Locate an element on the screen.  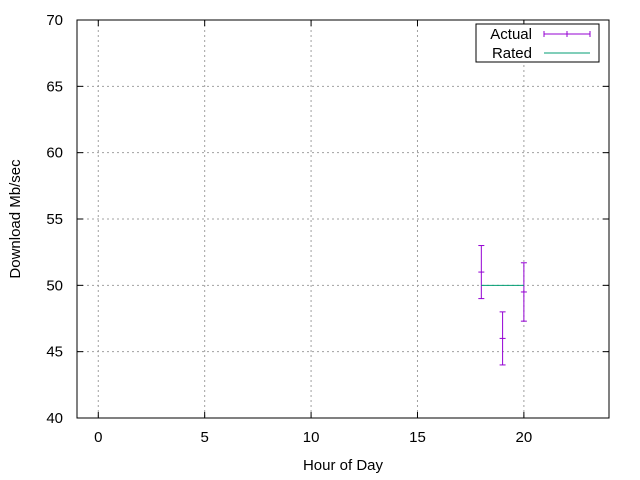
y-tick-label: 40 is located at coordinates (54, 418).